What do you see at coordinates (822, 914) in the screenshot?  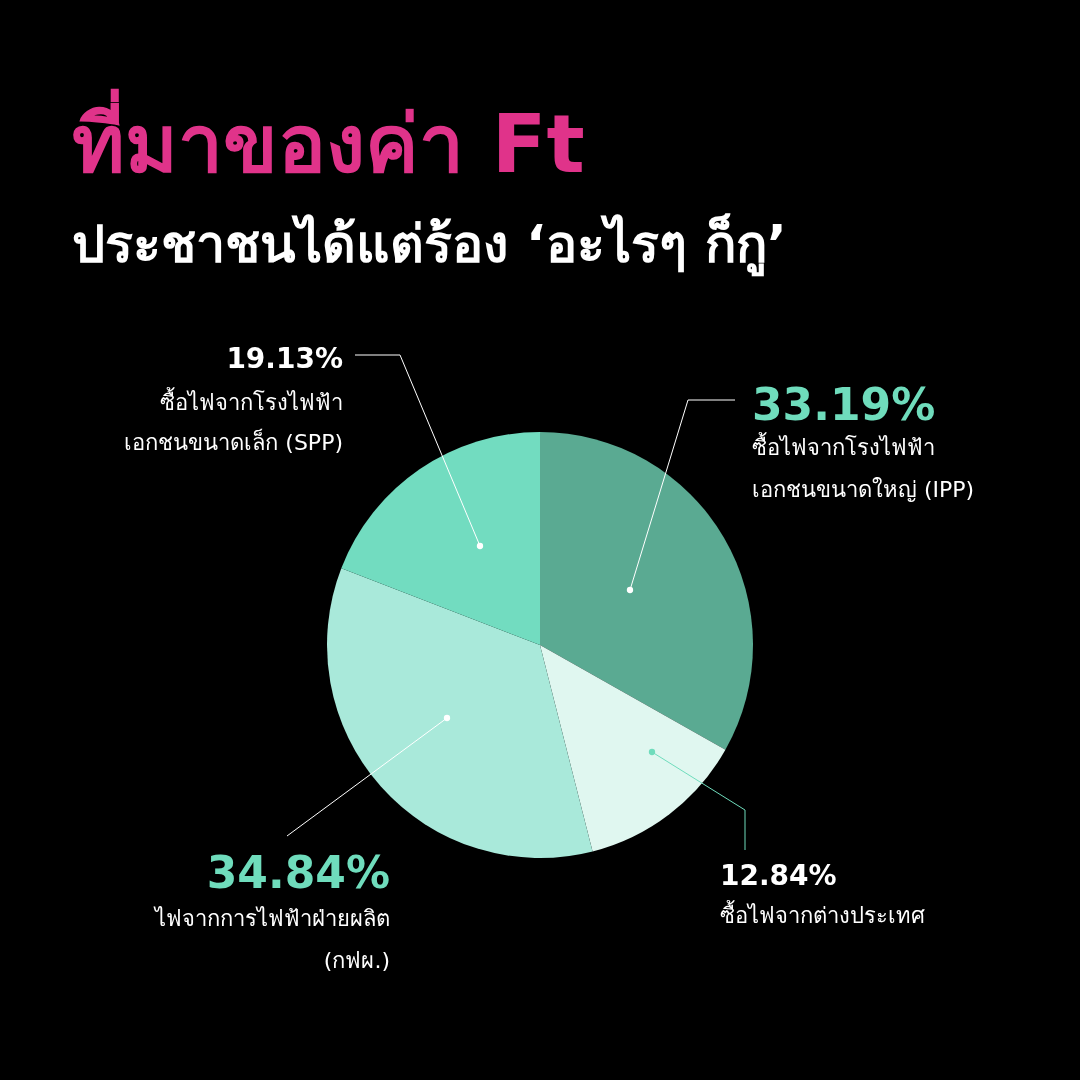 I see `slice-label: ซื้อไฟจากต่างประเทศ` at bounding box center [822, 914].